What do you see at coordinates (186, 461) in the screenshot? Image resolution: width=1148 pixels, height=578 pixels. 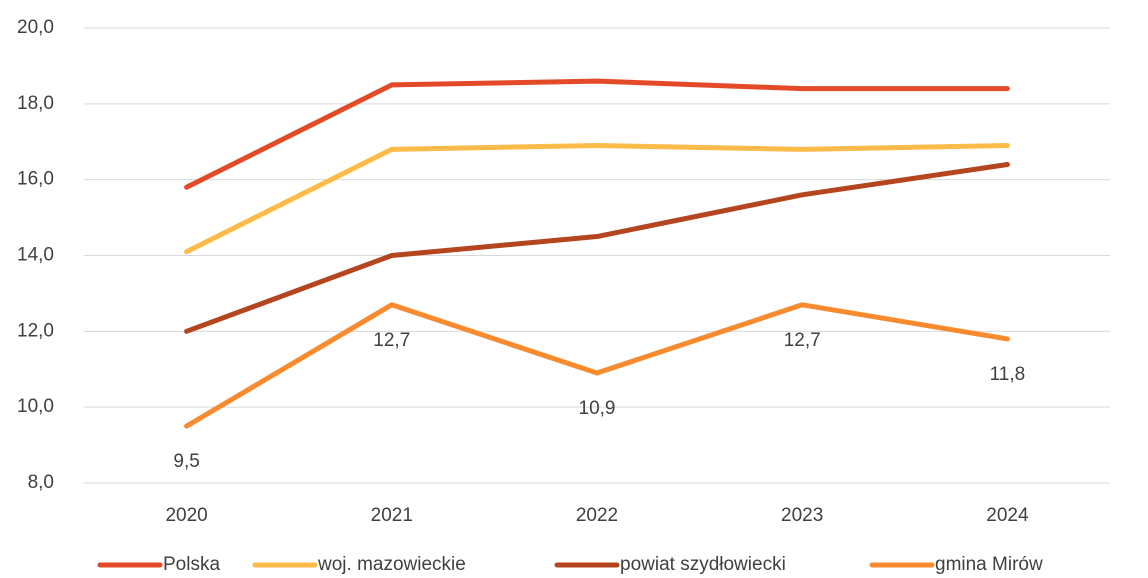 I see `data-label: 9,5` at bounding box center [186, 461].